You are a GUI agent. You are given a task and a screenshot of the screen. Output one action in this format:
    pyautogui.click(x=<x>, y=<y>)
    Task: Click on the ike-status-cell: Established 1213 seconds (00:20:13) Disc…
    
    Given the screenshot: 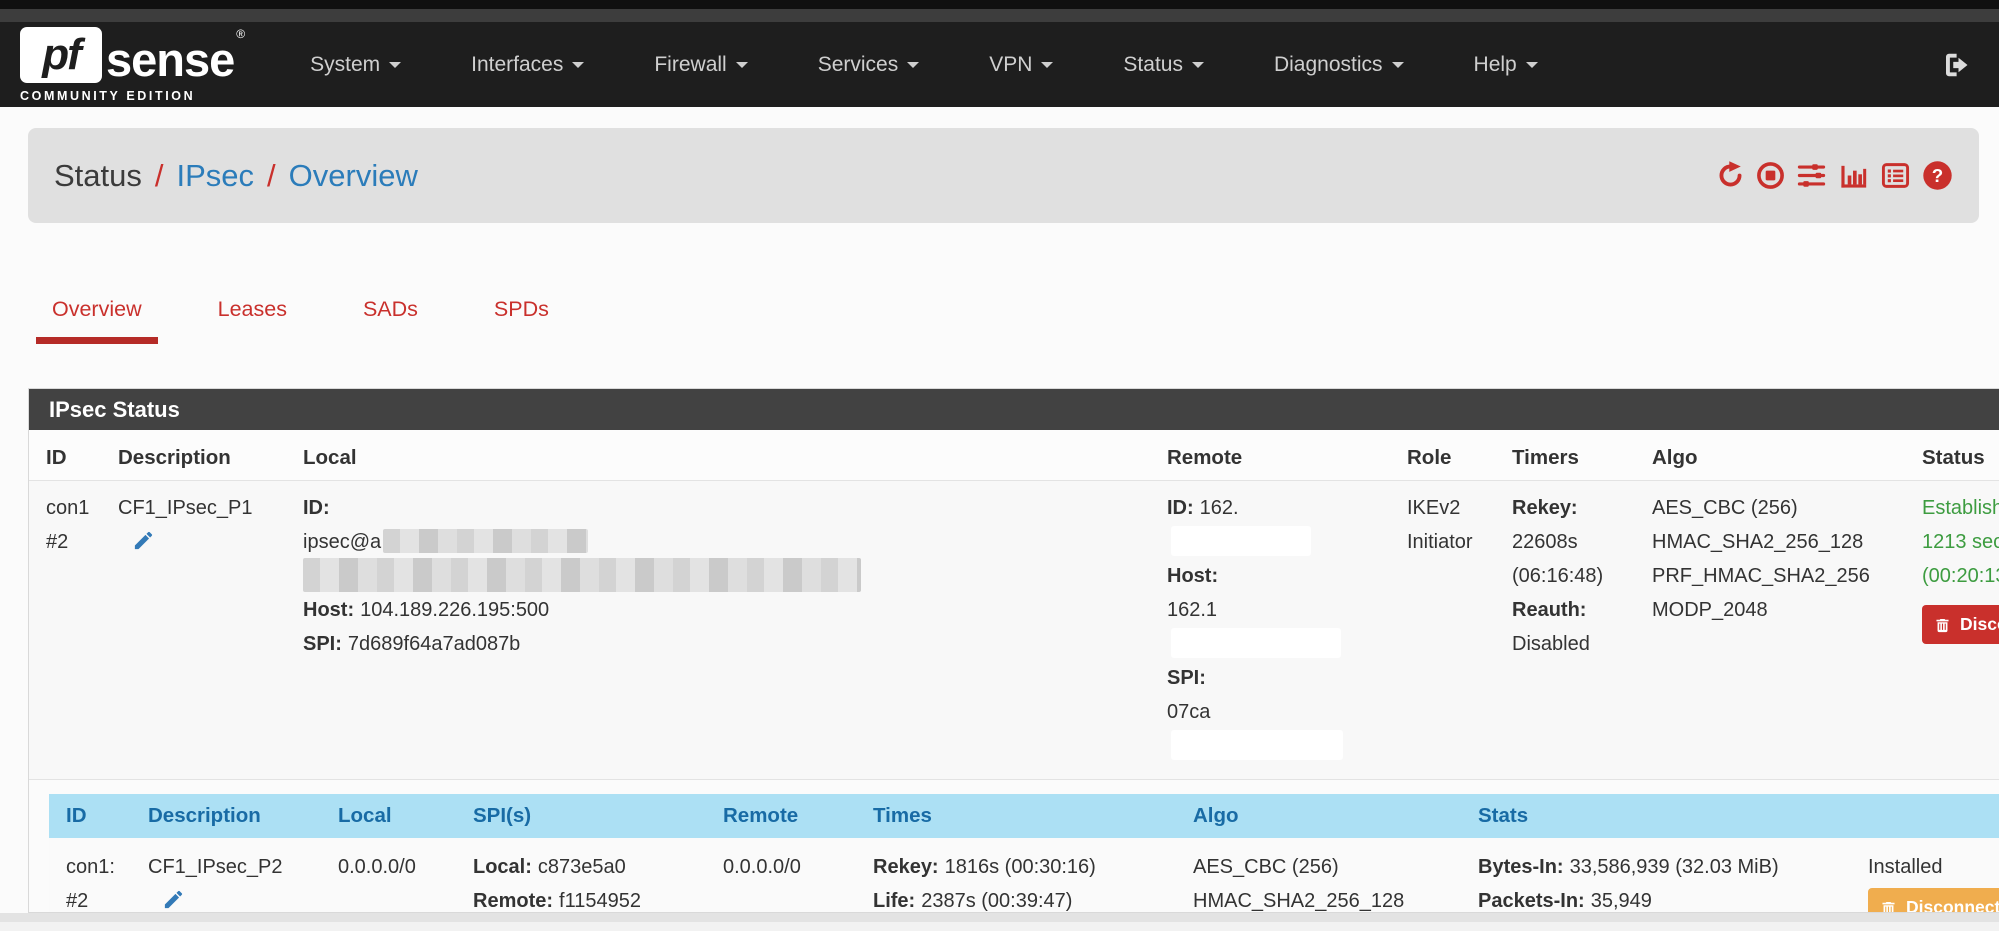 What is the action you would take?
    pyautogui.click(x=1952, y=630)
    